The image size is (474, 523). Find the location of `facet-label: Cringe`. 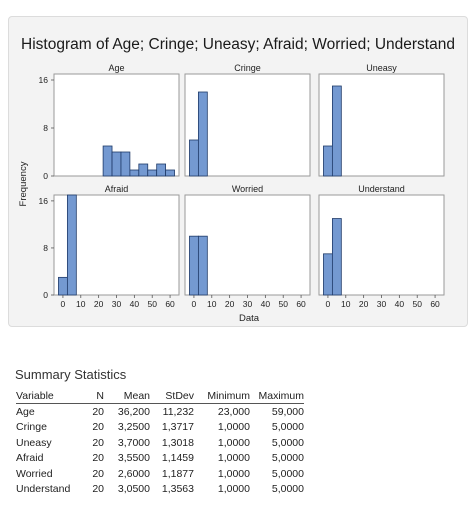

facet-label: Cringe is located at coordinates (247, 68).